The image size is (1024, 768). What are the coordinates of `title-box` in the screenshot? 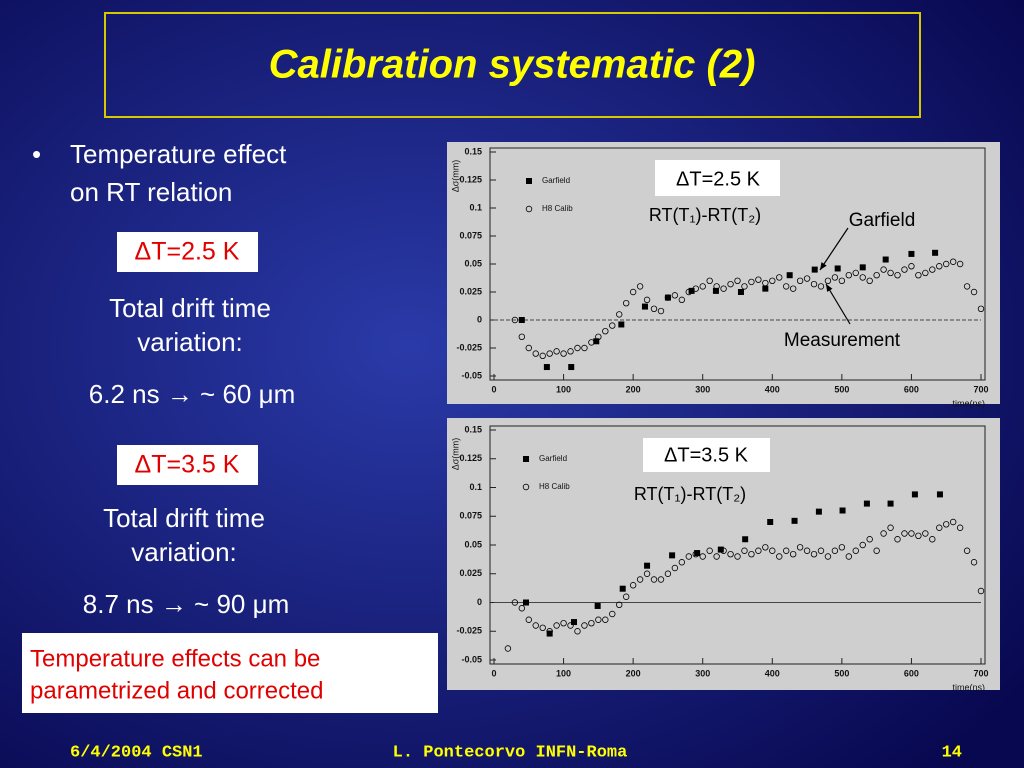 It's located at (512, 65).